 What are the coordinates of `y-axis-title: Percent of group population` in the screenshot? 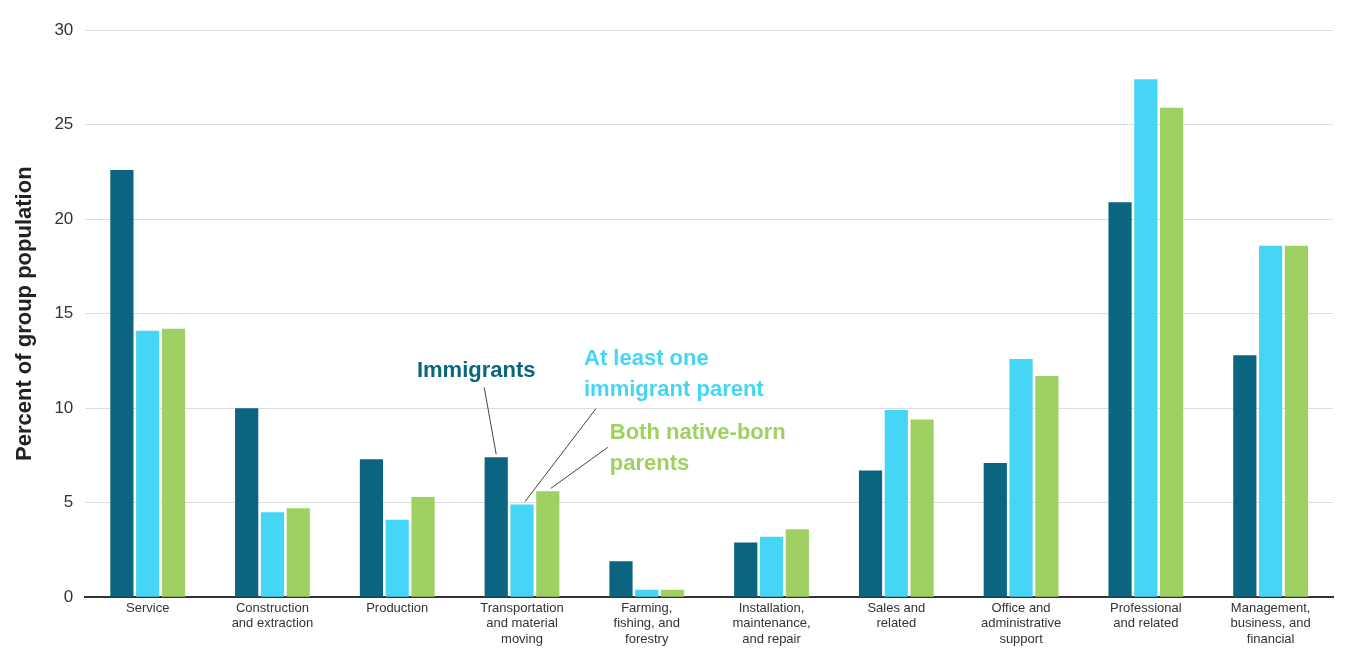 It's located at (24, 313).